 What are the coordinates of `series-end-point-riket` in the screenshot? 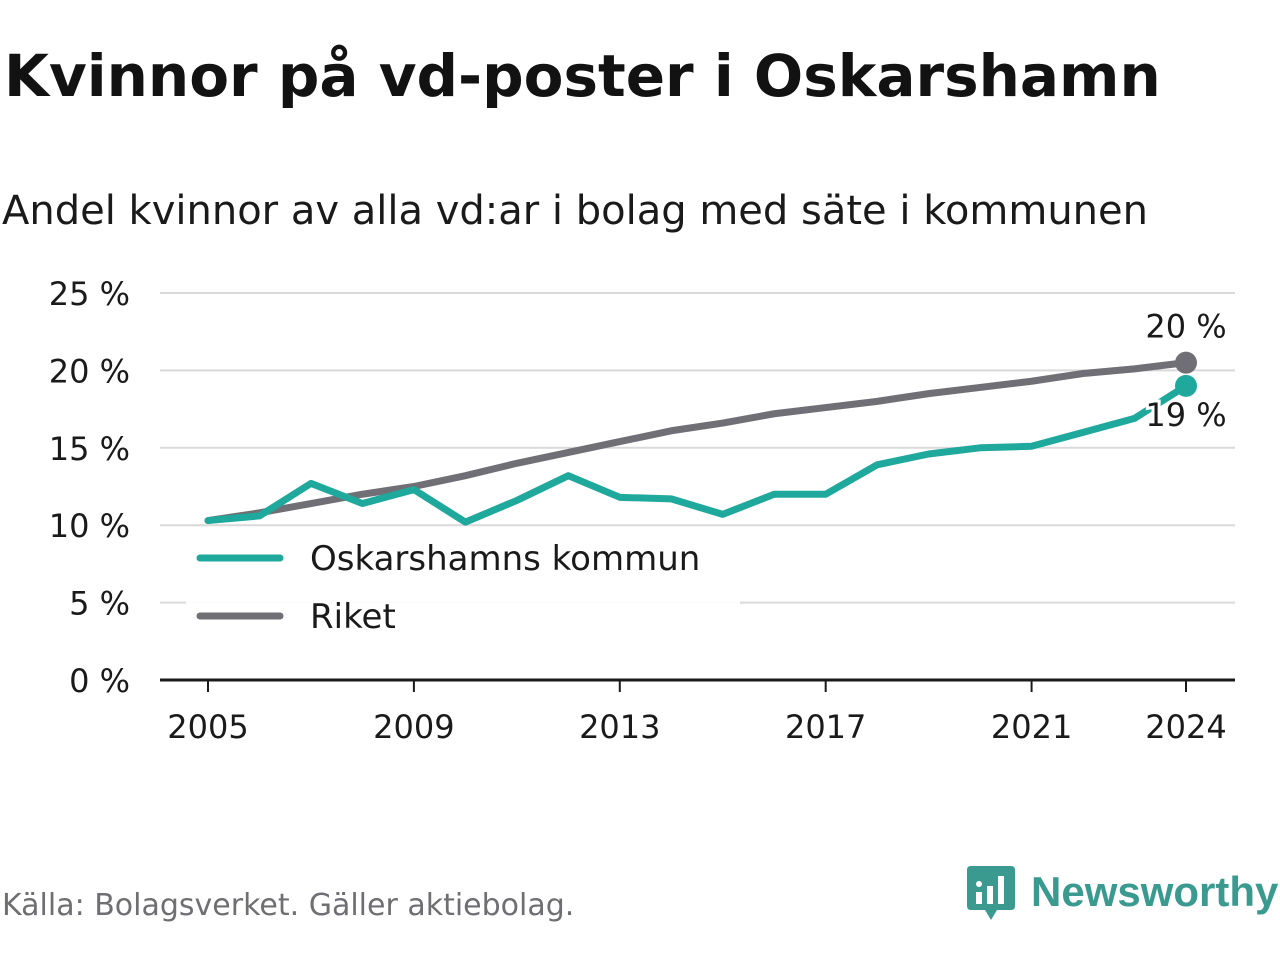 It's located at (1186, 362).